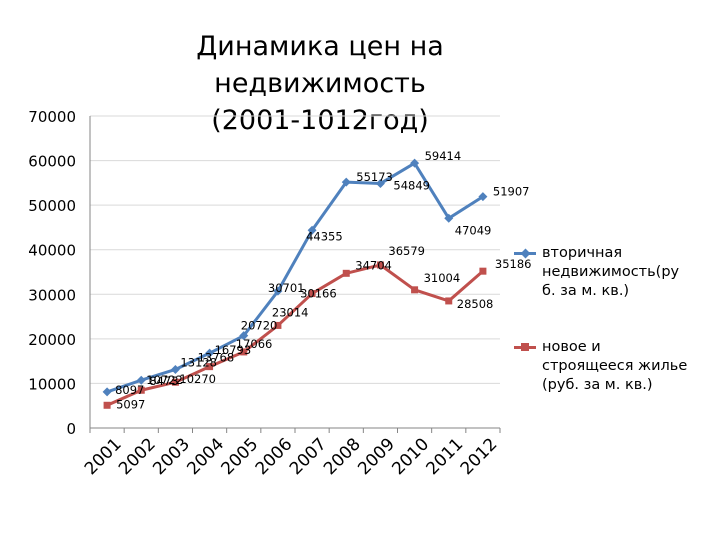 The width and height of the screenshot is (720, 540). I want to click on x-tick-label: 2001, so click(103, 456).